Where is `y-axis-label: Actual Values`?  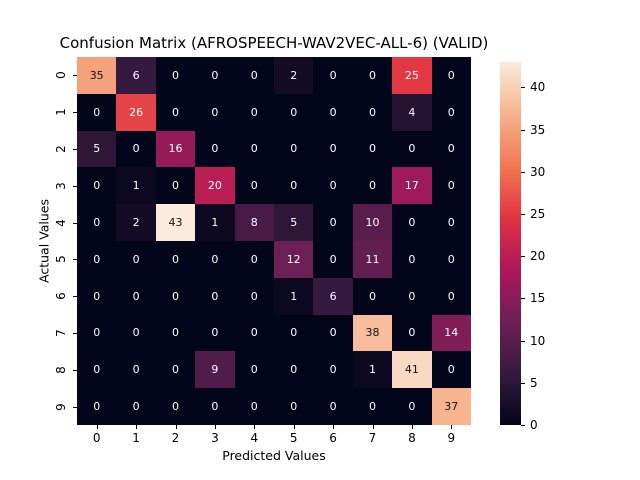 y-axis-label: Actual Values is located at coordinates (44, 241).